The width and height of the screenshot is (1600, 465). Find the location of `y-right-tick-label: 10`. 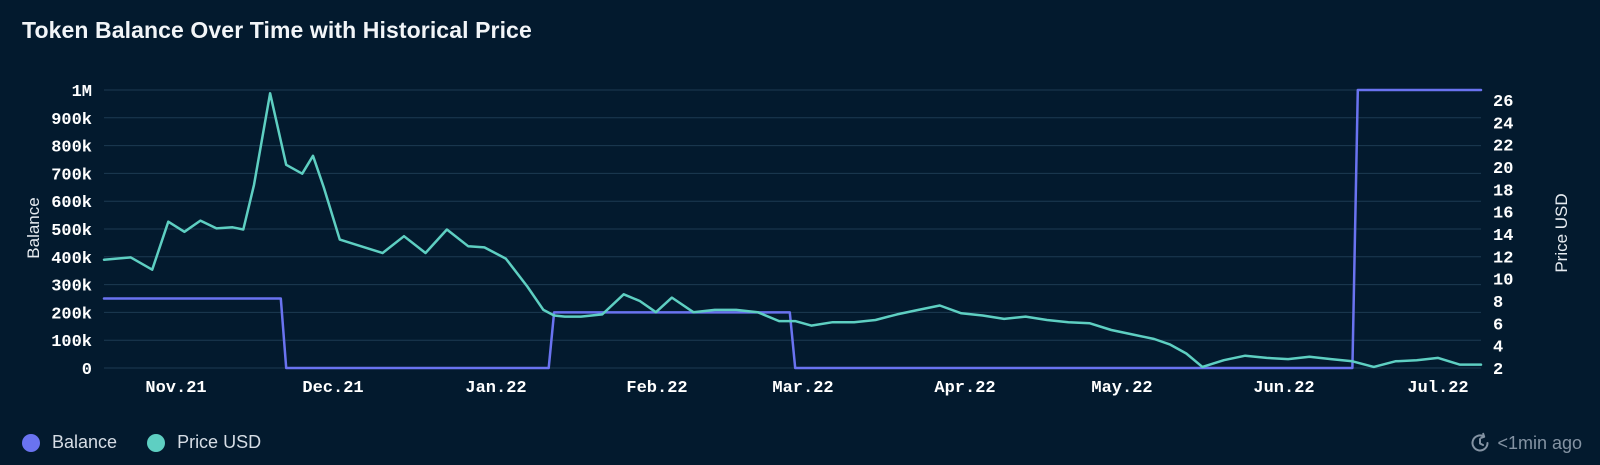

y-right-tick-label: 10 is located at coordinates (1503, 281).